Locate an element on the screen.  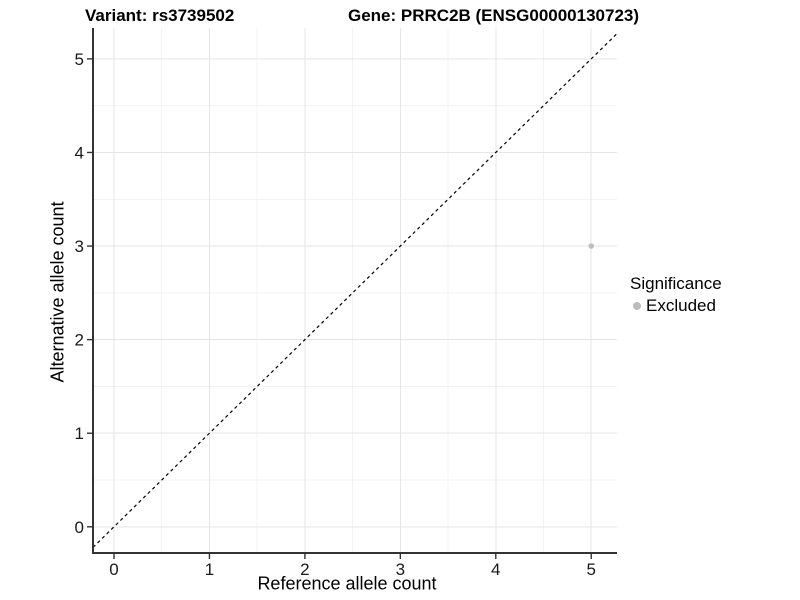
x-axis-title: Reference allele count is located at coordinates (347, 583).